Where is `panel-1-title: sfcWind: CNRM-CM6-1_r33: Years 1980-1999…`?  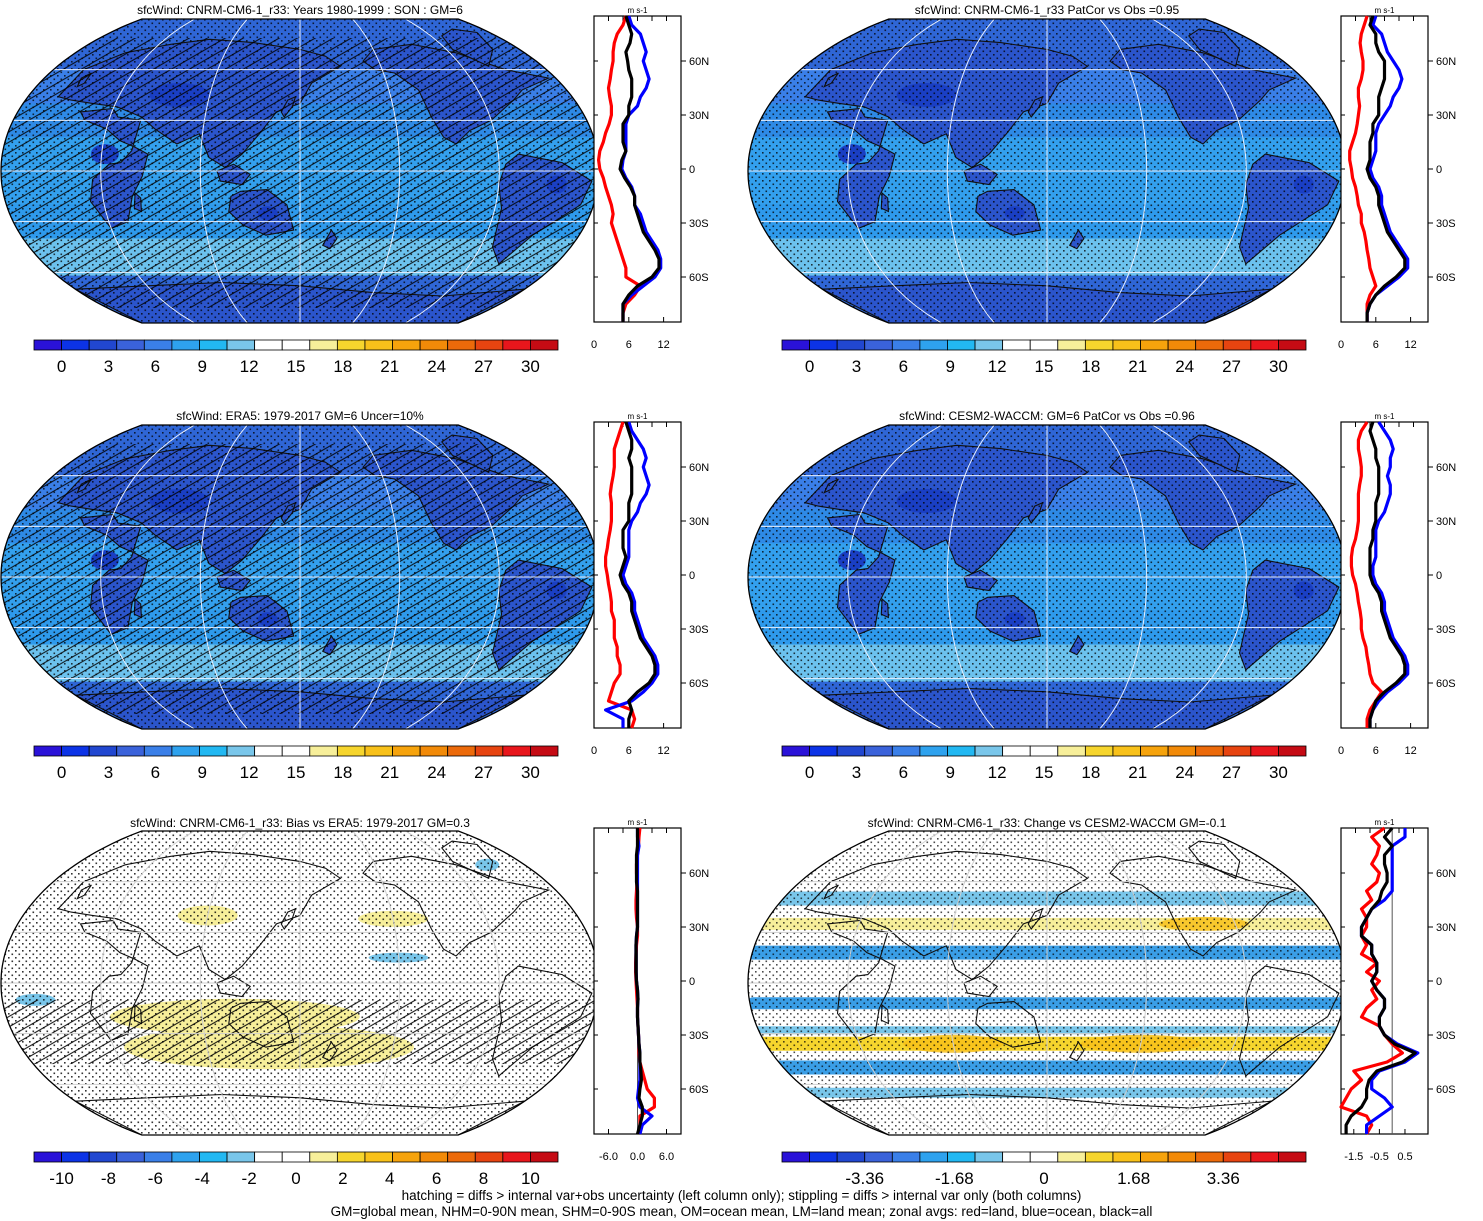
panel-1-title: sfcWind: CNRM-CM6-1_r33: Years 1980-1999… is located at coordinates (300, 10).